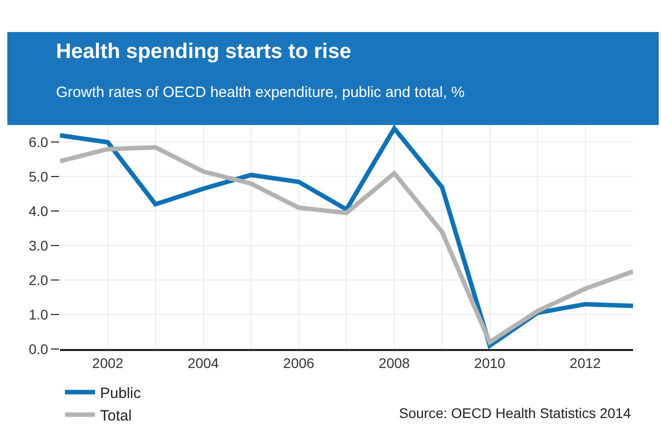 The image size is (661, 443). Describe the element at coordinates (490, 362) in the screenshot. I see `x-tick-label: 2010` at that location.